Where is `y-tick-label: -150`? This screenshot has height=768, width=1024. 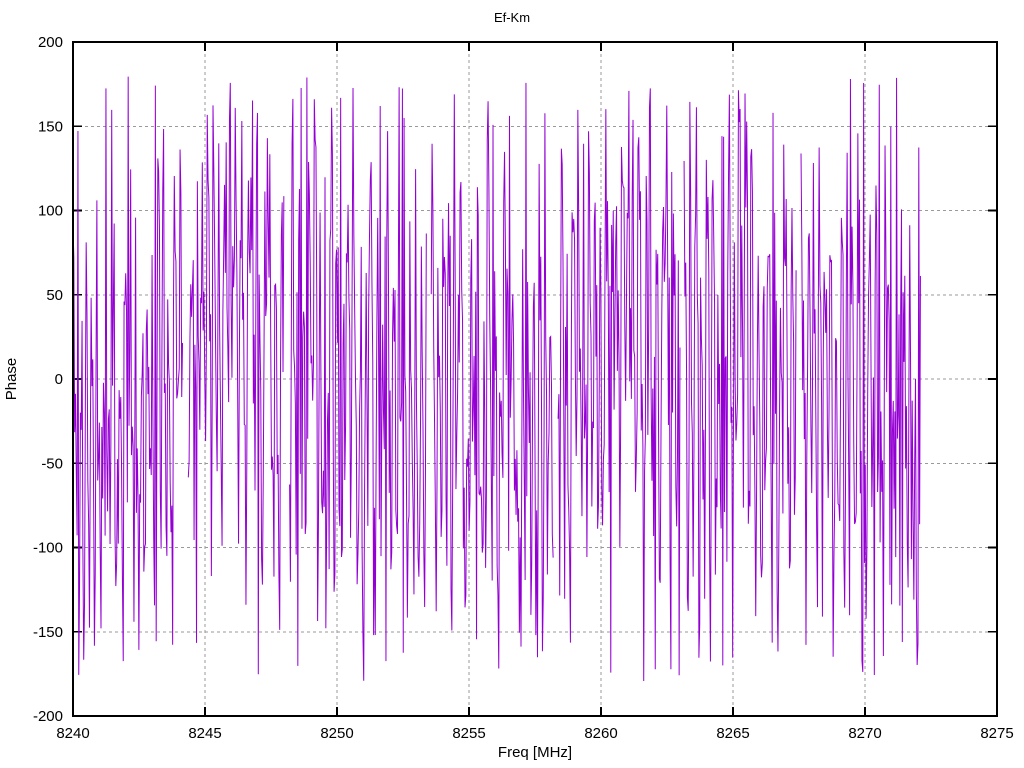
y-tick-label: -150 is located at coordinates (48, 632).